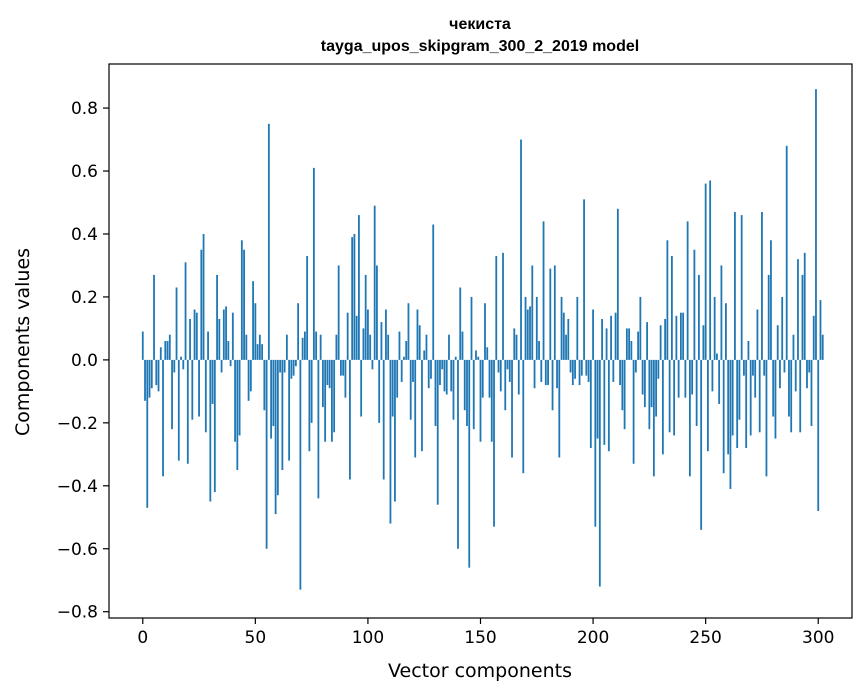 This screenshot has height=696, width=867. Describe the element at coordinates (84, 361) in the screenshot. I see `y-tick-label: 0.0` at that location.